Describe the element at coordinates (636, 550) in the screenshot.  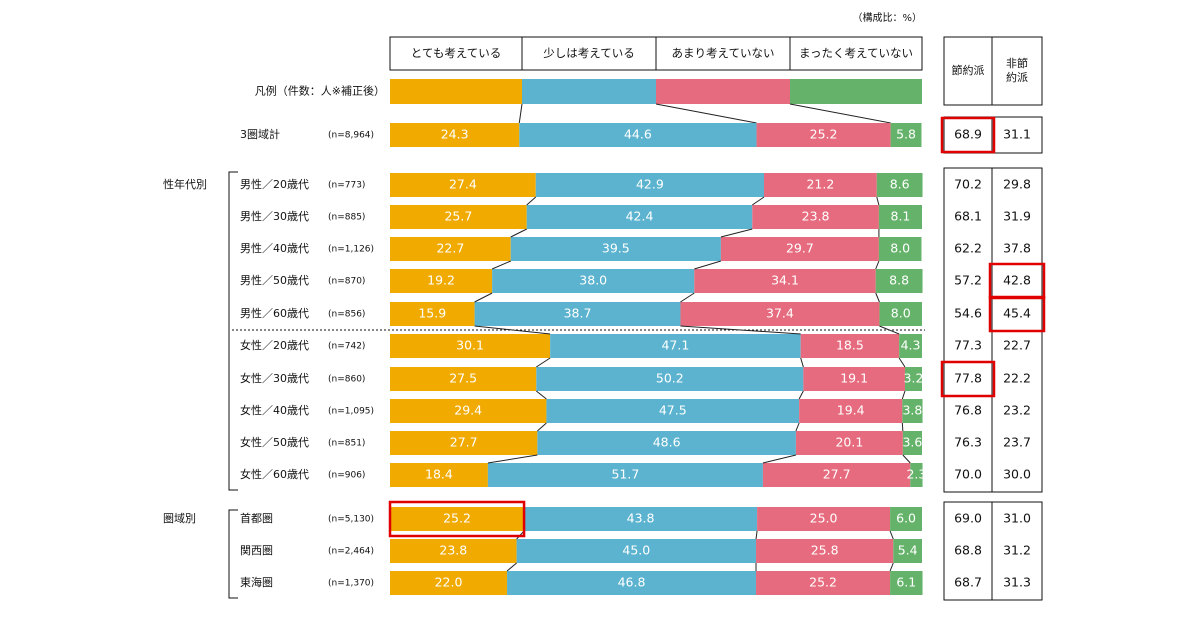
I see `bar-value-label: 45.0` at that location.